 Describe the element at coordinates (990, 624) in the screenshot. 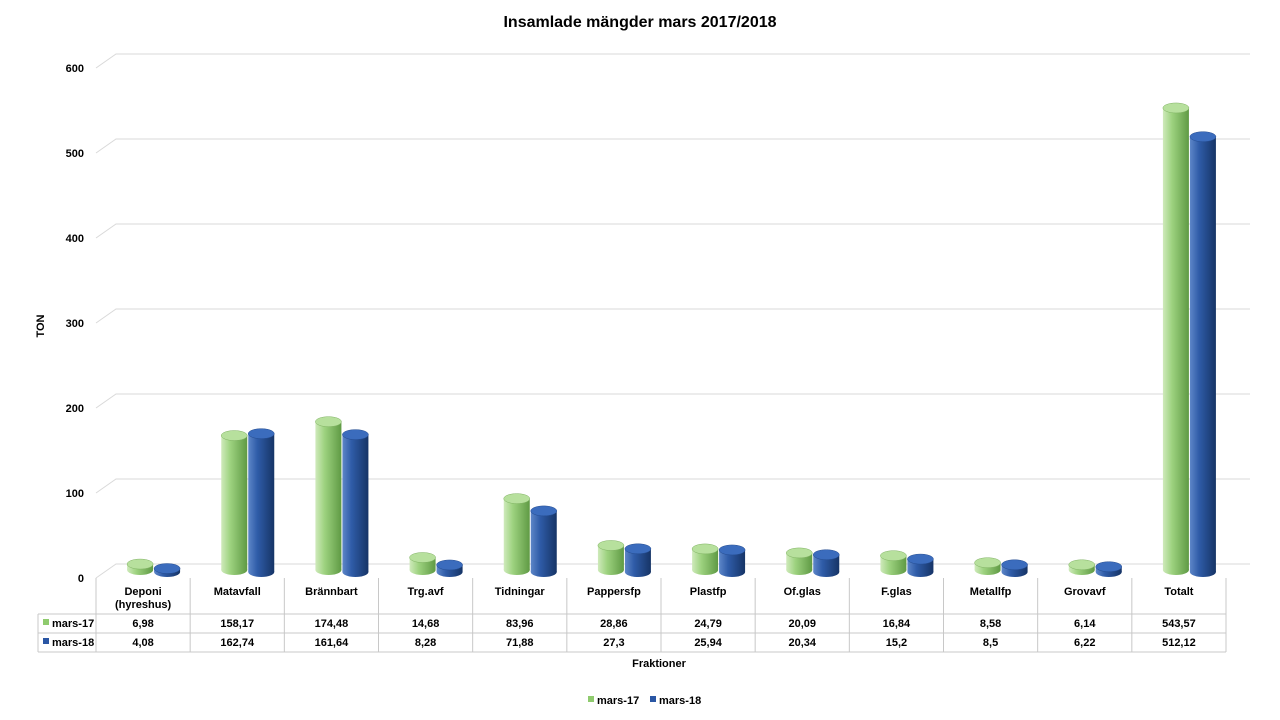

I see `data-label: 8,58` at that location.